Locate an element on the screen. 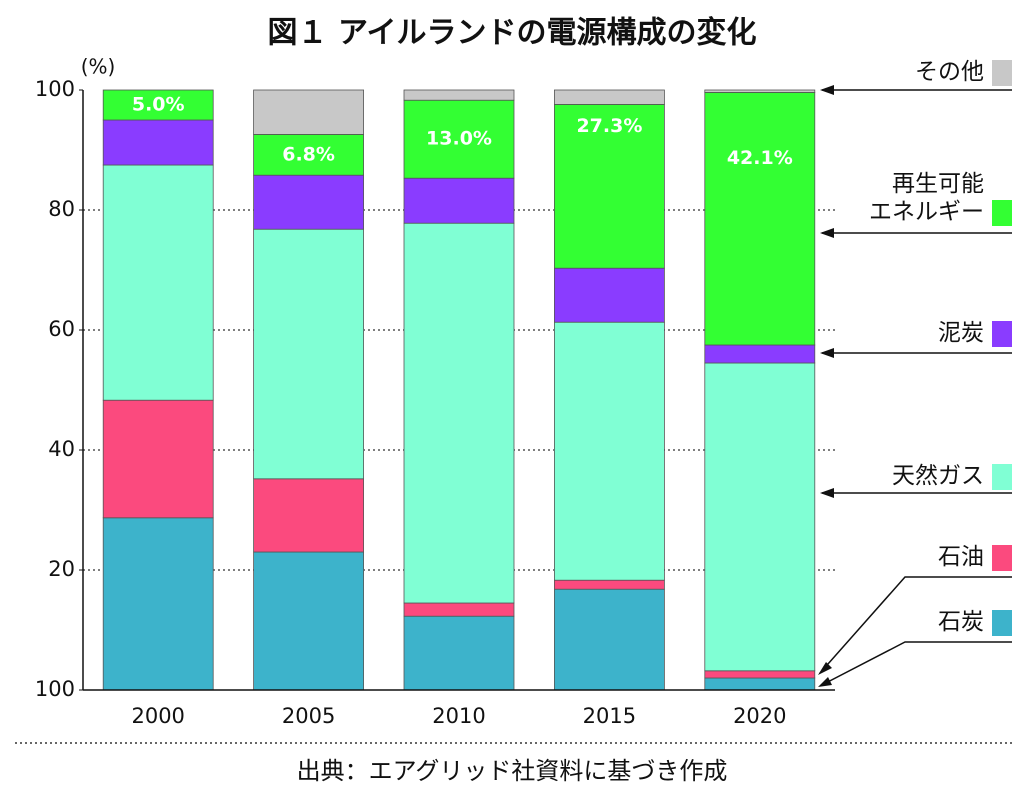  legend-label: 泥炭 is located at coordinates (961, 333).